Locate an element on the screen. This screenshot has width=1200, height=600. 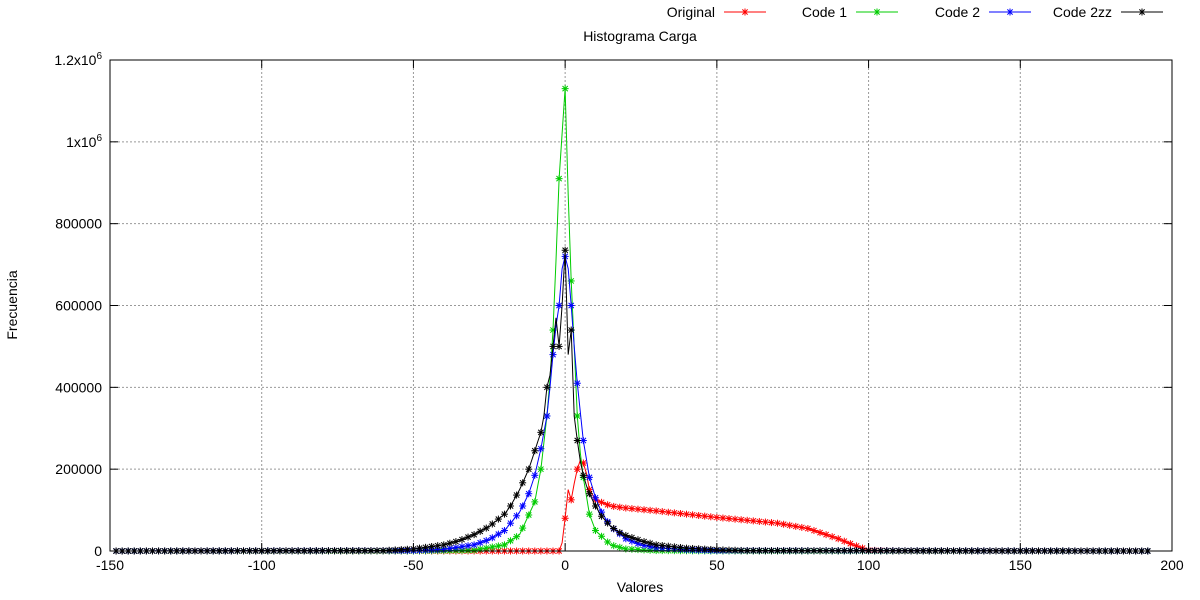
legend-item: Code 1 is located at coordinates (850, 12).